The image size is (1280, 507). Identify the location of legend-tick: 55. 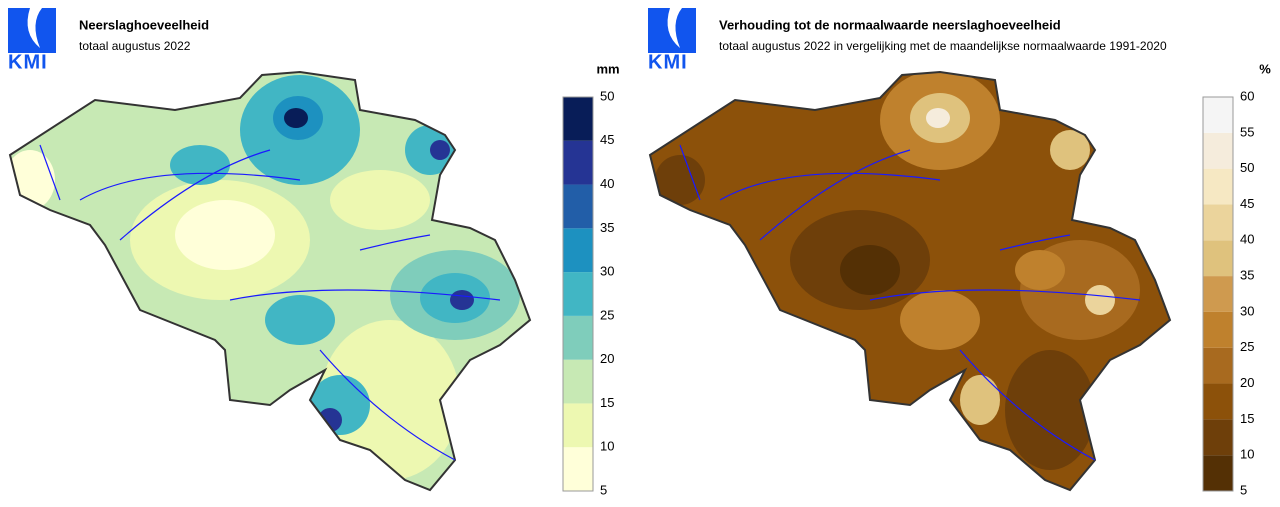
(1247, 131).